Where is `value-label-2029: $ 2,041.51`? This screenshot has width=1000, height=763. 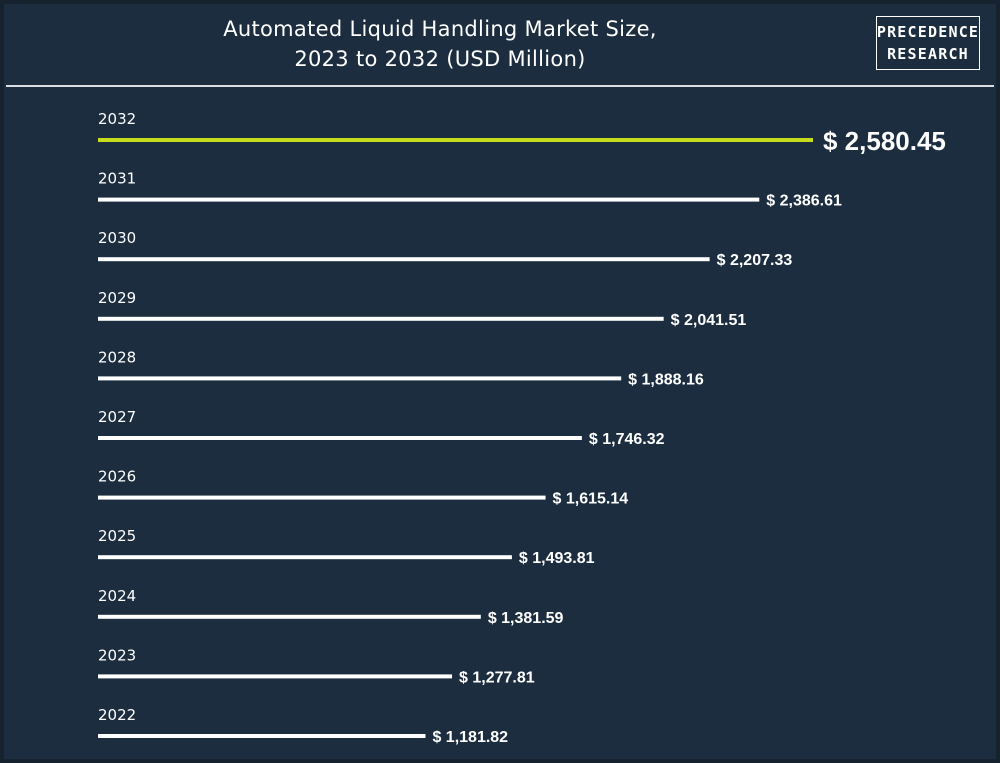 value-label-2029: $ 2,041.51 is located at coordinates (709, 320).